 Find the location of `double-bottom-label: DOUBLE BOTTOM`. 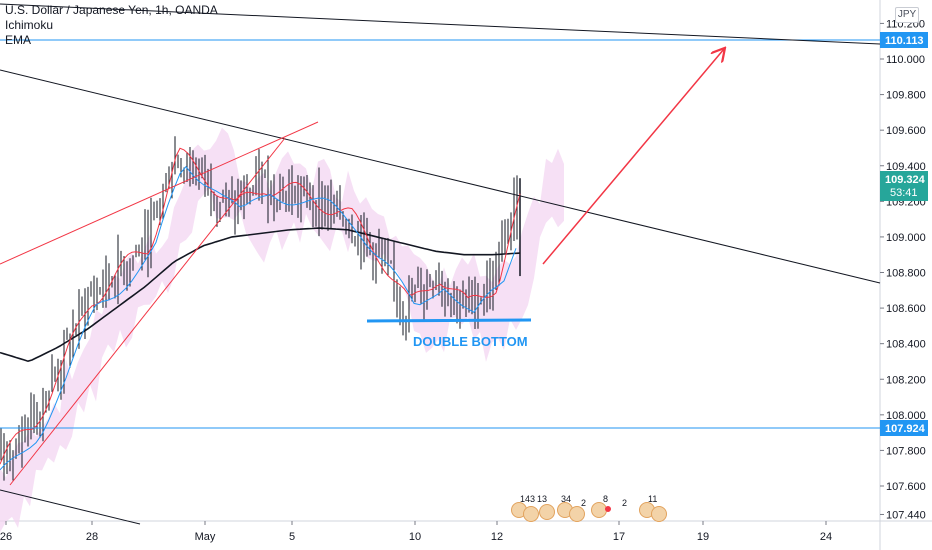

double-bottom-label: DOUBLE BOTTOM is located at coordinates (470, 341).